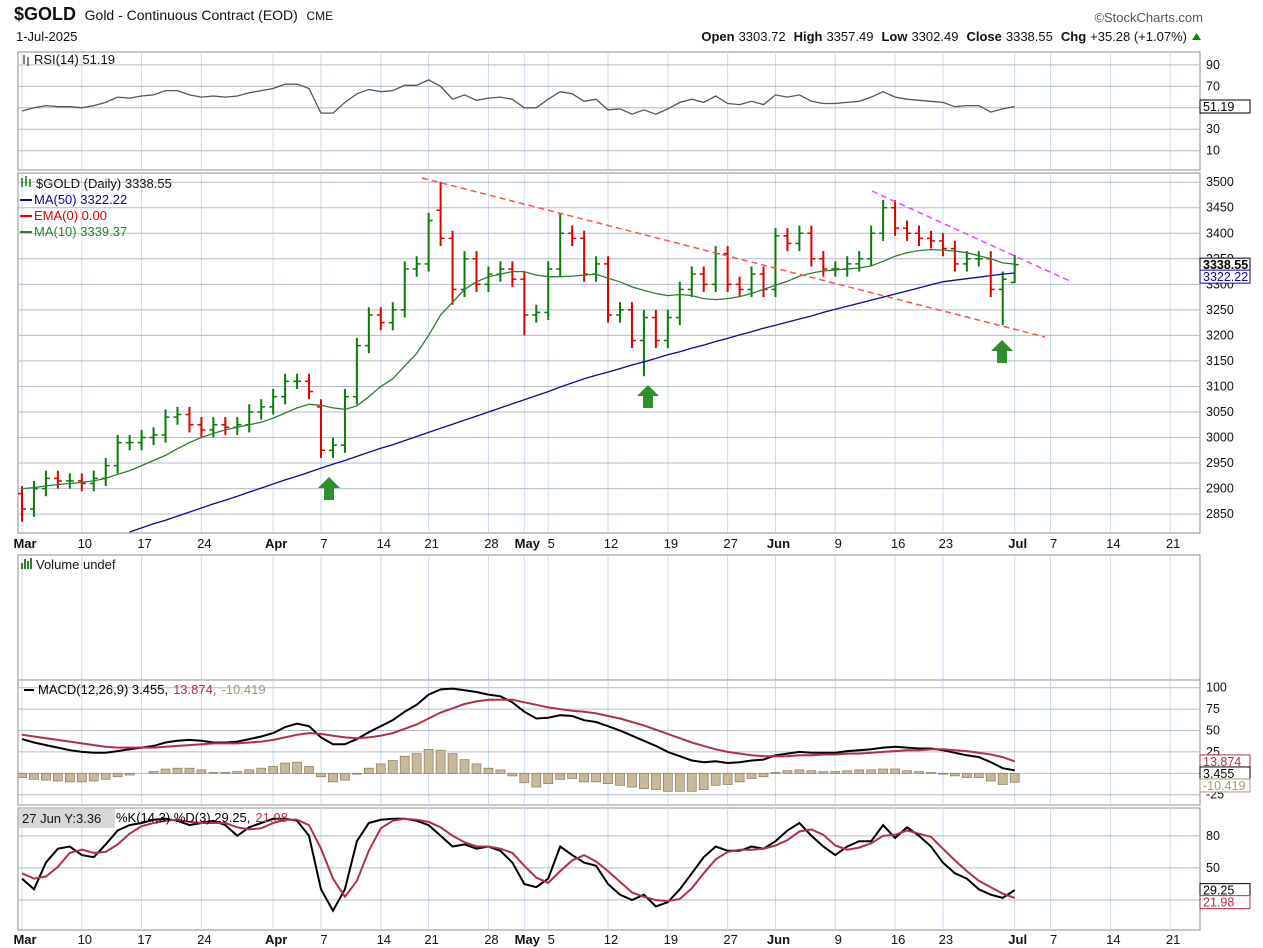 This screenshot has width=1263, height=948. Describe the element at coordinates (1224, 786) in the screenshot. I see `value-badge-label: -10.419` at that location.